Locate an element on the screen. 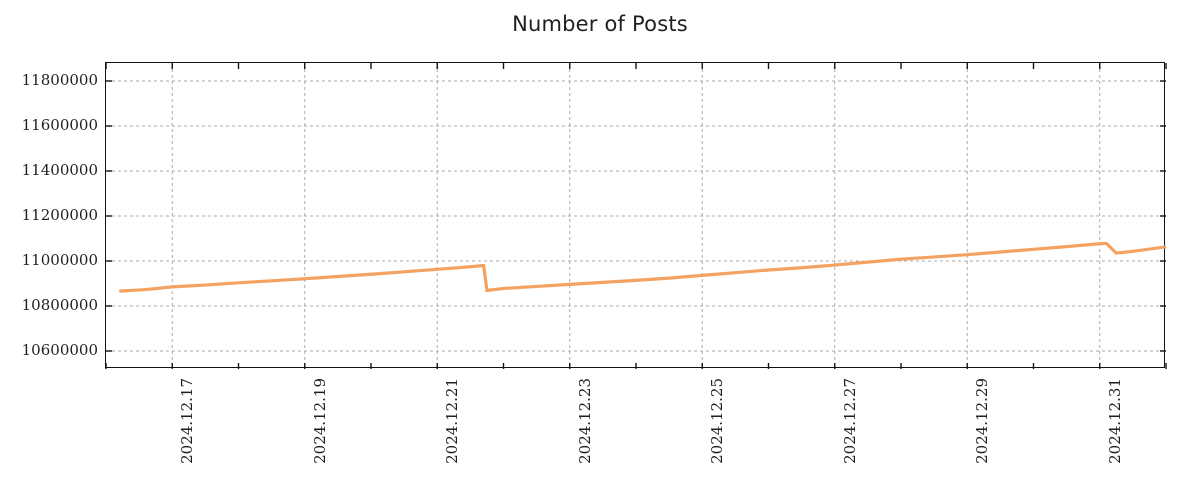  y-tick-label: 10600000 is located at coordinates (59, 350).